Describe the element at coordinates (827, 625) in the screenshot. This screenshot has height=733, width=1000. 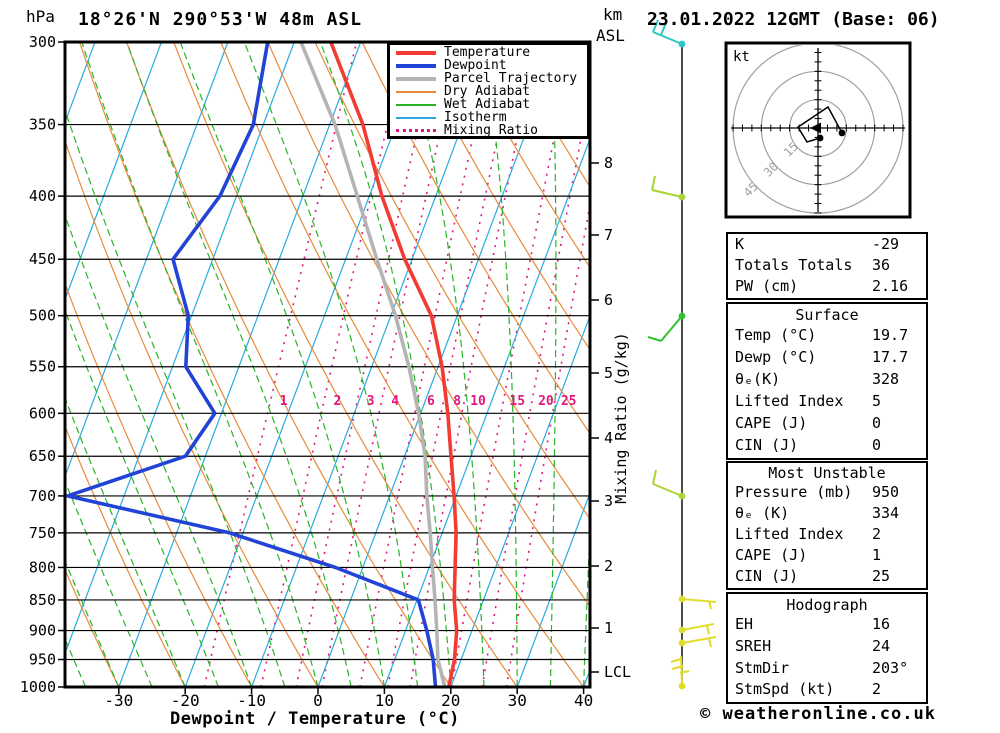
I see `stats-row: EH 16` at that location.